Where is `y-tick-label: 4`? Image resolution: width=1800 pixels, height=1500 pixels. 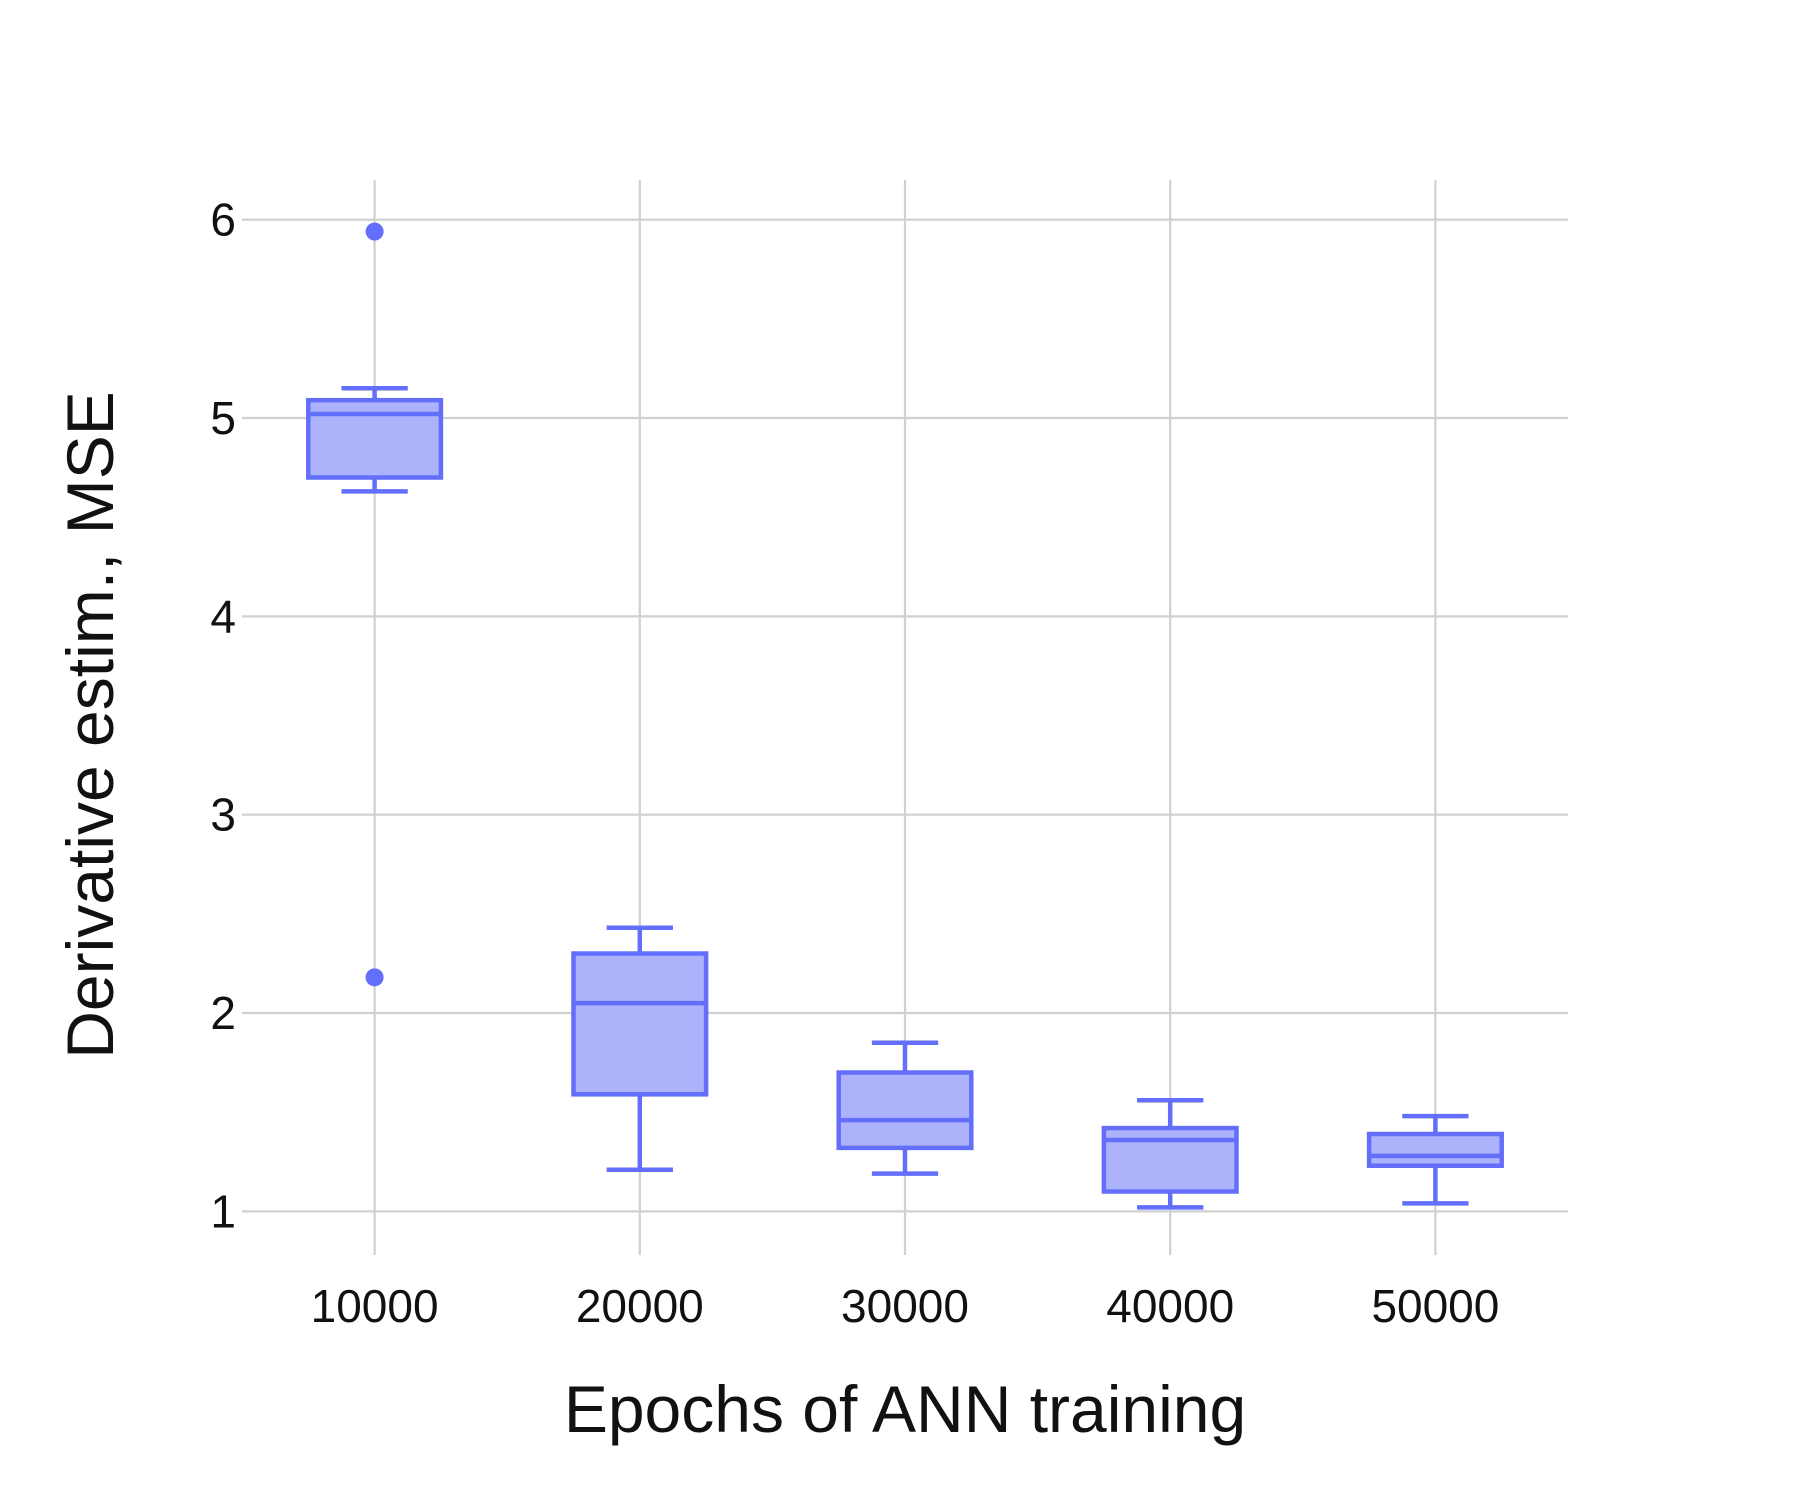
y-tick-label: 4 is located at coordinates (223, 616).